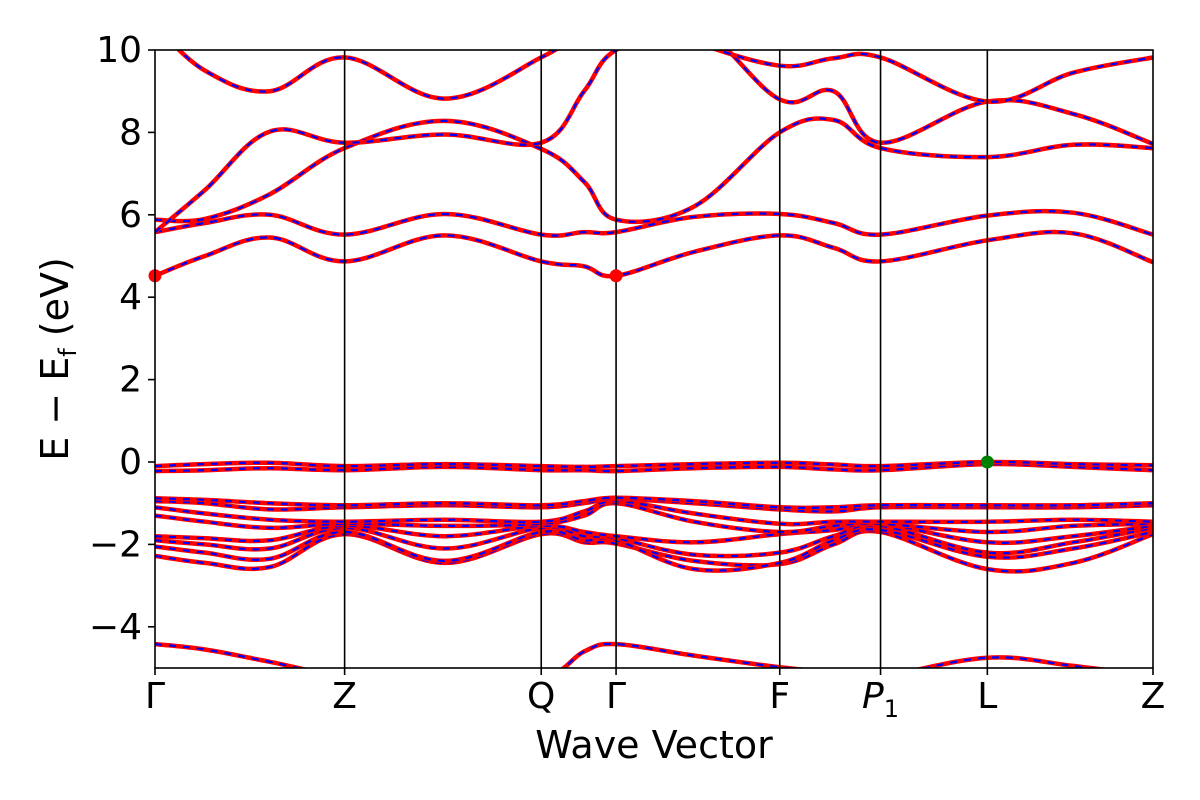 Image resolution: width=1200 pixels, height=800 pixels. Describe the element at coordinates (55, 409) in the screenshot. I see `y-axis-label-main: E − E` at that location.